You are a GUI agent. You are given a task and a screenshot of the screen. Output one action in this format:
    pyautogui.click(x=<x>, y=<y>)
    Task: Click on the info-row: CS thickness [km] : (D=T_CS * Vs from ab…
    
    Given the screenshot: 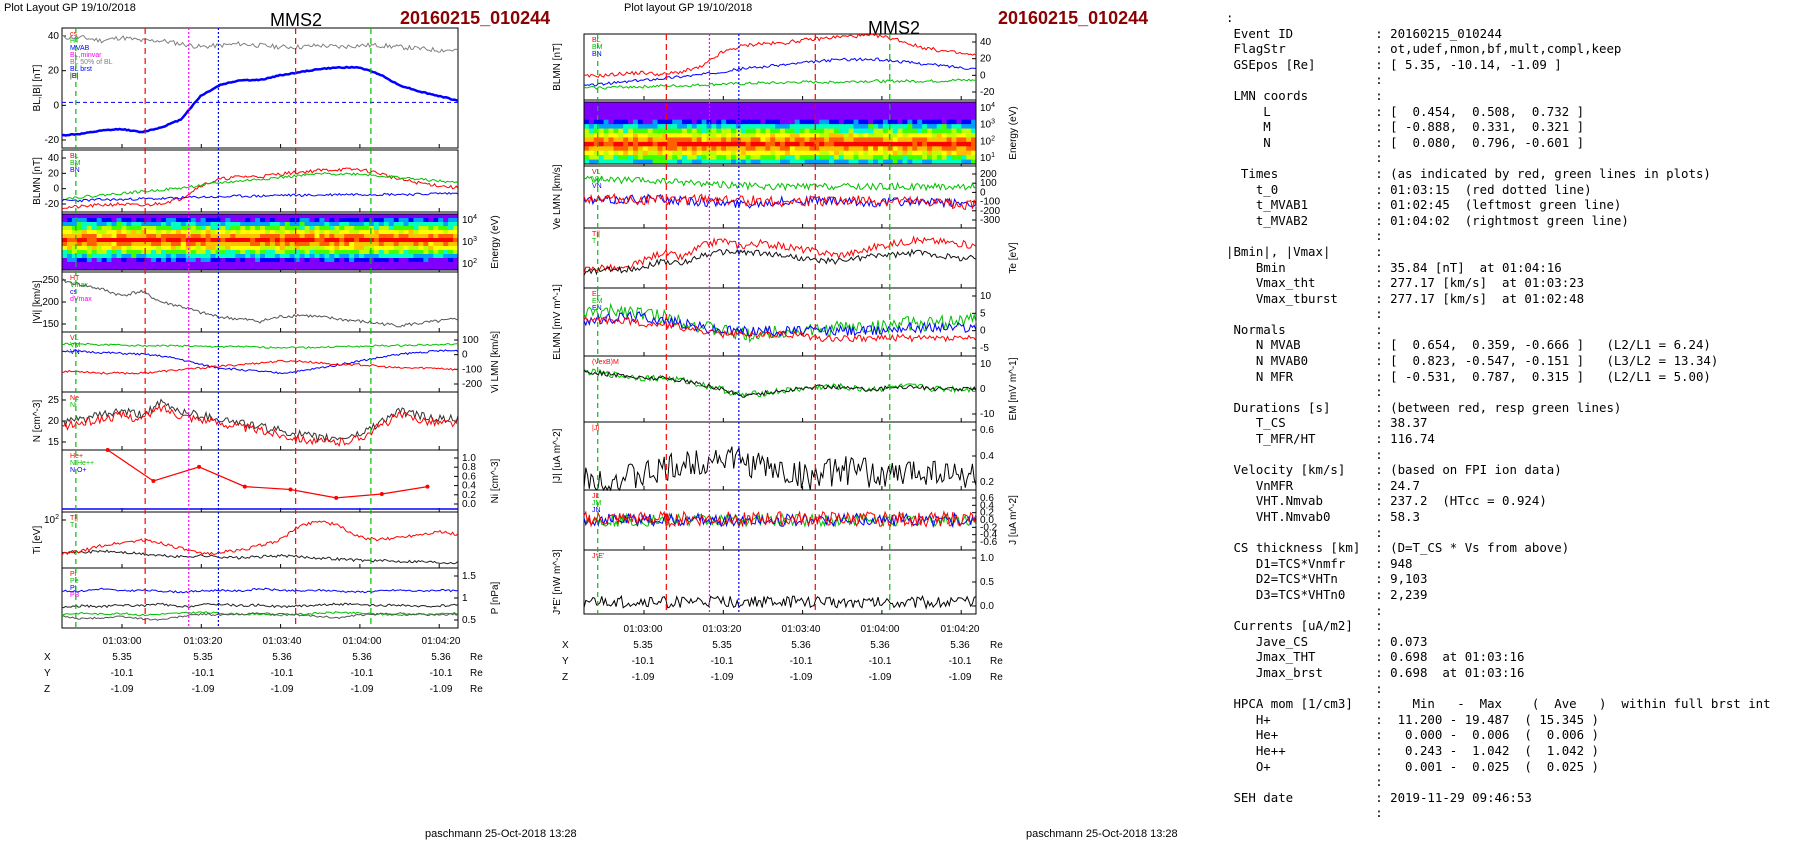 What is the action you would take?
    pyautogui.click(x=1498, y=548)
    